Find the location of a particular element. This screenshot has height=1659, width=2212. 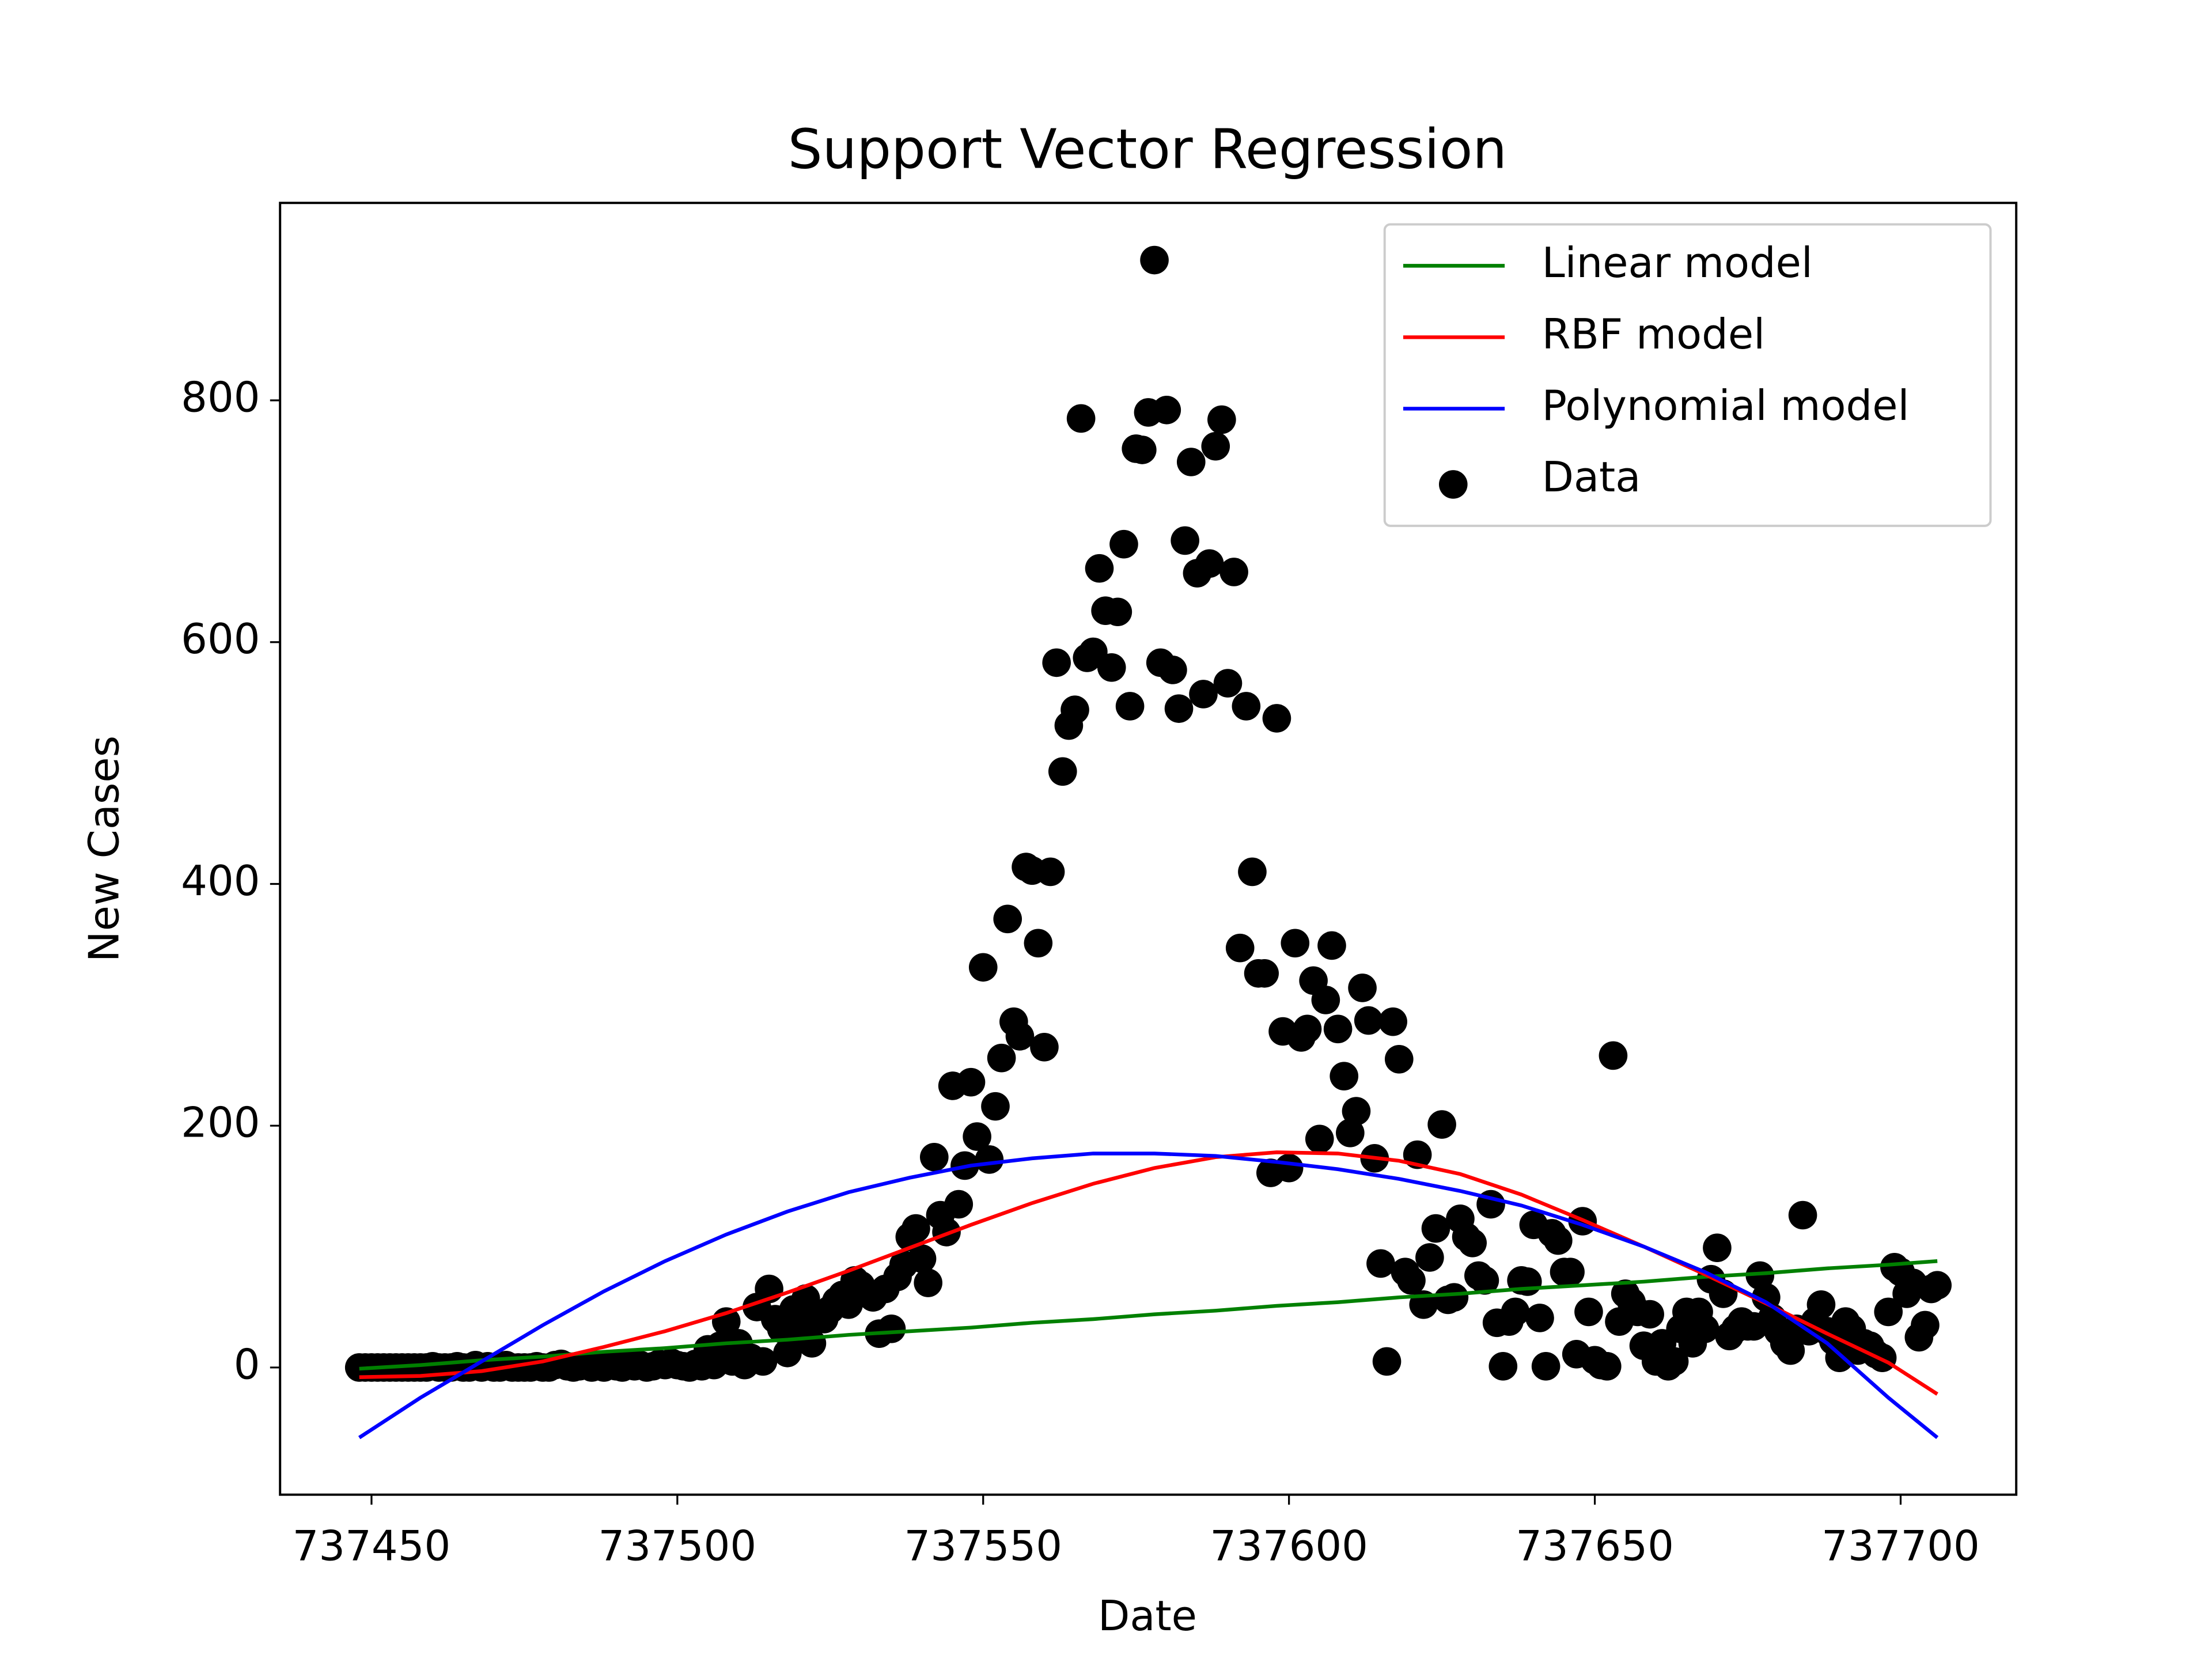

legend-label: Data is located at coordinates (1591, 477).